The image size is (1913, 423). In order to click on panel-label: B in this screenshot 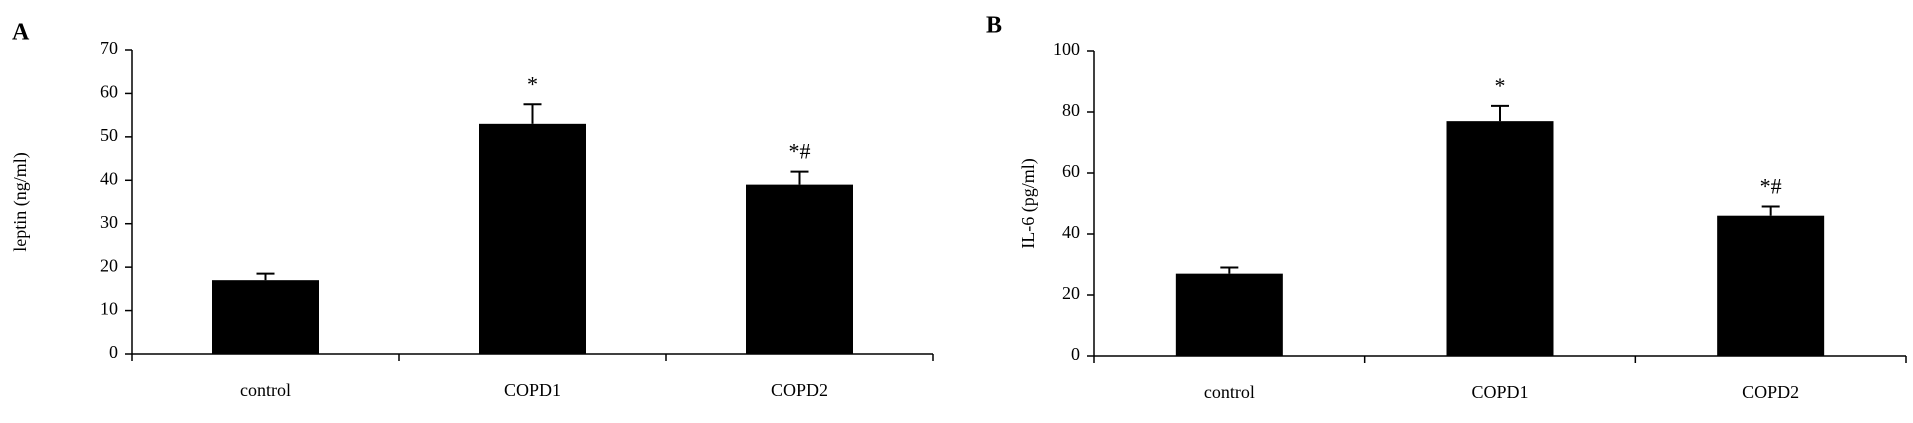, I will do `click(994, 26)`.